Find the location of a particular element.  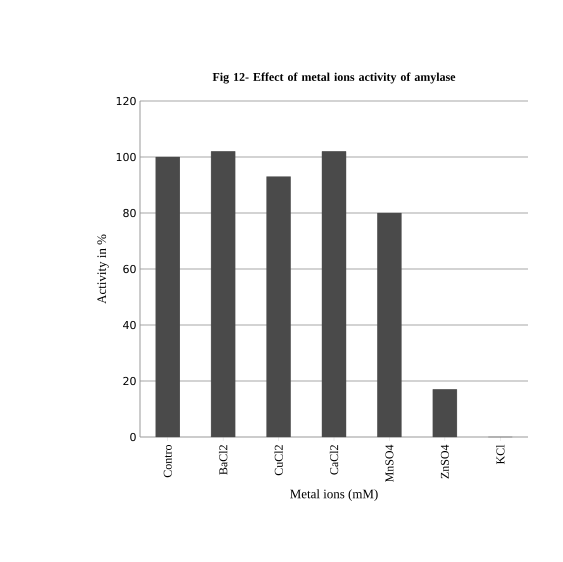

x-tick-label: MnSO4 is located at coordinates (389, 463).